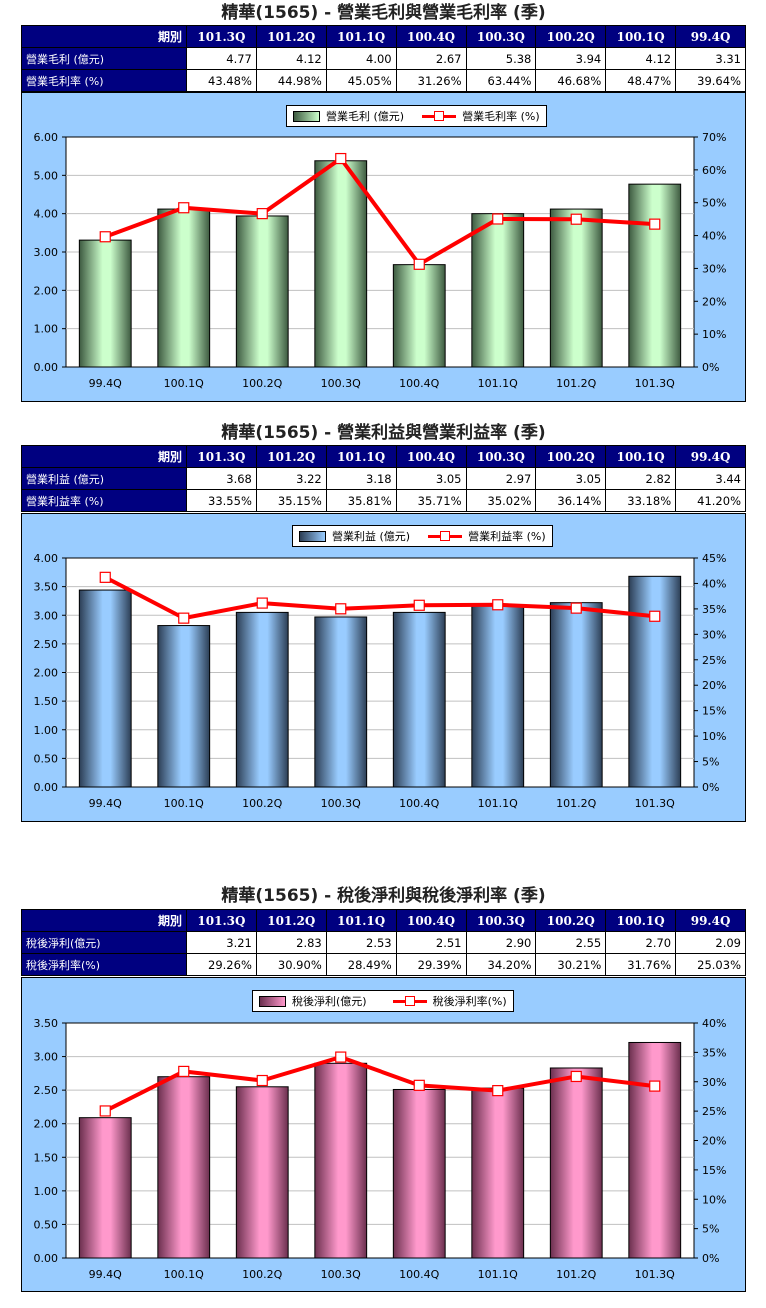  What do you see at coordinates (501, 58) in the screenshot?
I see `table-cell: 5.38` at bounding box center [501, 58].